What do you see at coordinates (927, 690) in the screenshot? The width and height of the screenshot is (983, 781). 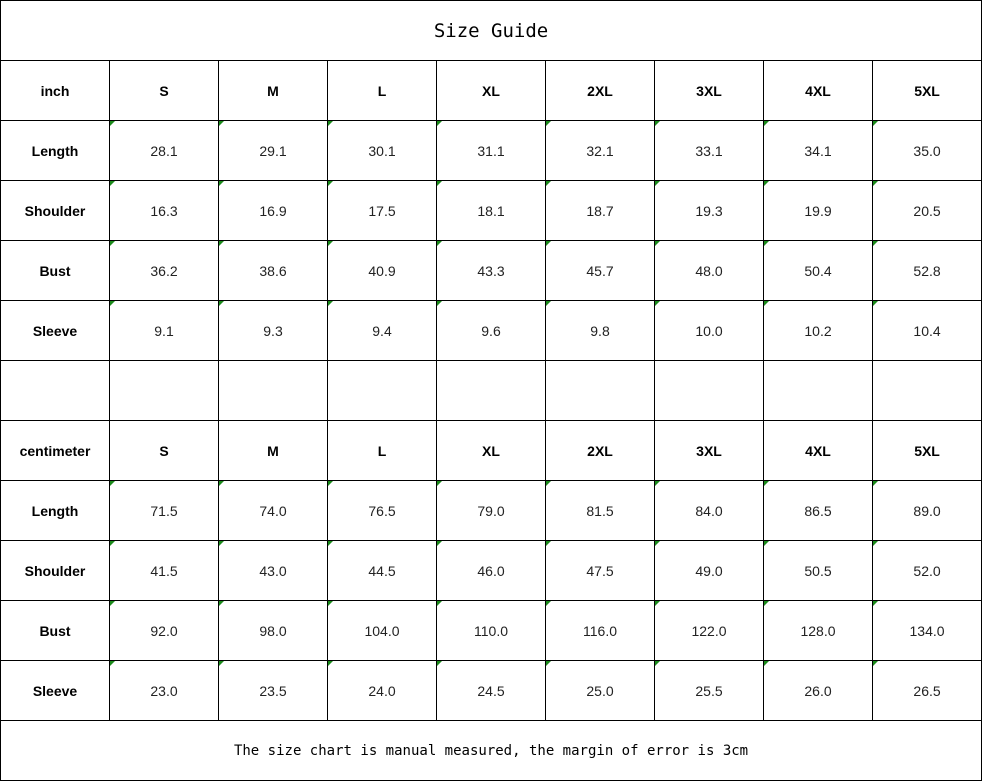 I see `measurement-value: 26.5` at bounding box center [927, 690].